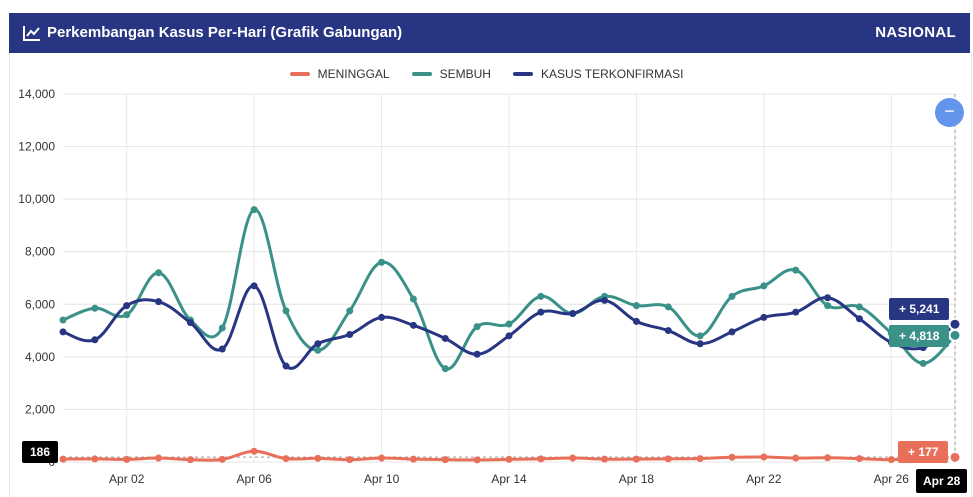 The width and height of the screenshot is (973, 497). I want to click on y-tick-label: 2,000, so click(40, 409).